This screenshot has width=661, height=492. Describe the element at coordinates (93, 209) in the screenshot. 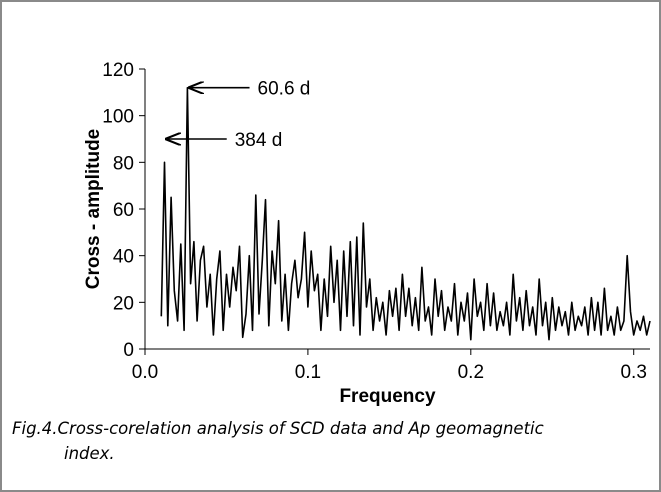

I see `y-axis-title: Cross - amplitude` at that location.